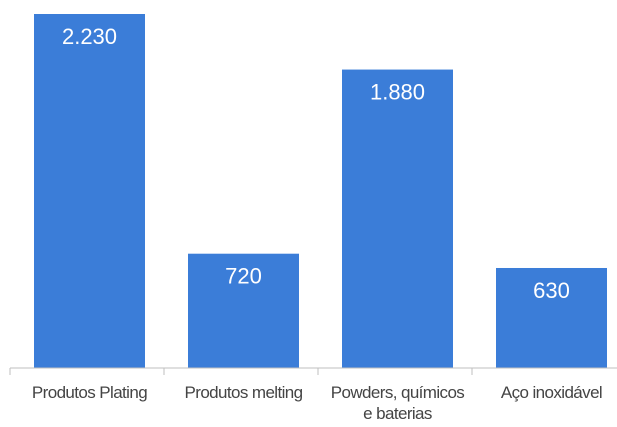 The image size is (617, 427). What do you see at coordinates (241, 371) in the screenshot?
I see `x-axis-ticks` at bounding box center [241, 371].